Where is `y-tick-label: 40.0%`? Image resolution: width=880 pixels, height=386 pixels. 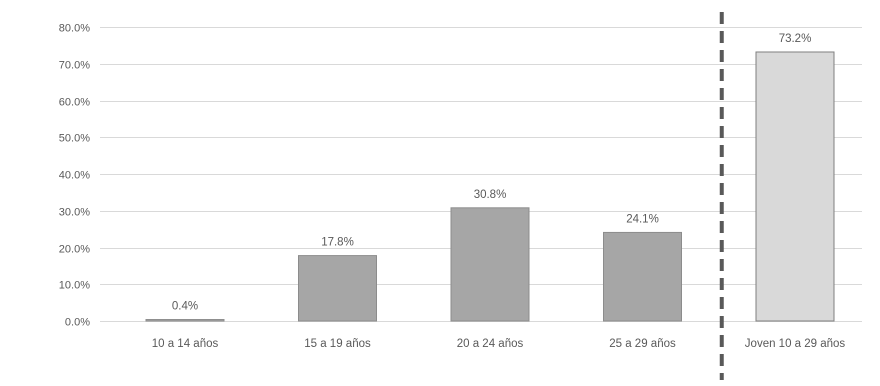
y-tick-label: 40.0% is located at coordinates (74, 176).